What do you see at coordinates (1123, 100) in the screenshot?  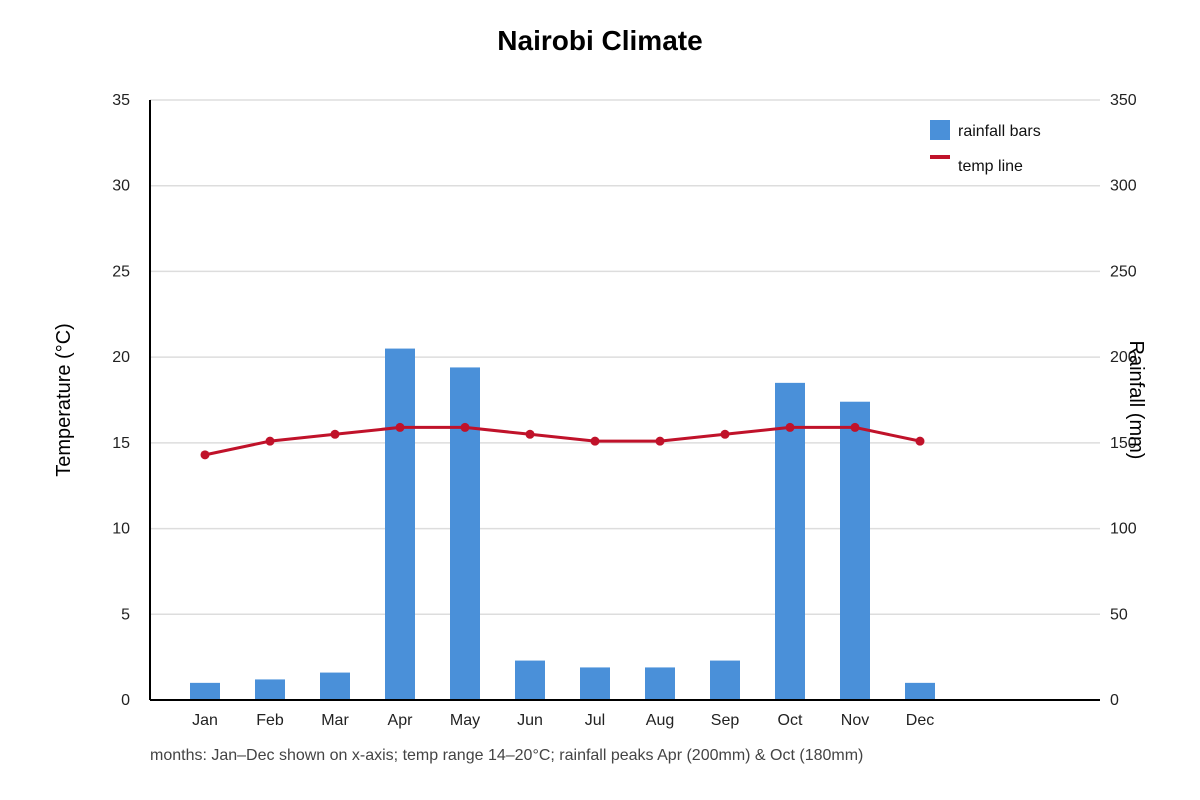 I see `y2-tick-label: 350` at bounding box center [1123, 100].